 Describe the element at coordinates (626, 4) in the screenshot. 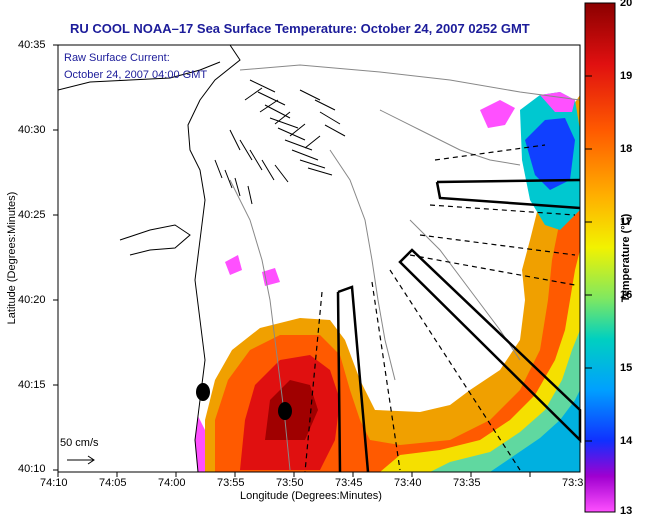

I see `colorbar-tick-label: 20` at that location.